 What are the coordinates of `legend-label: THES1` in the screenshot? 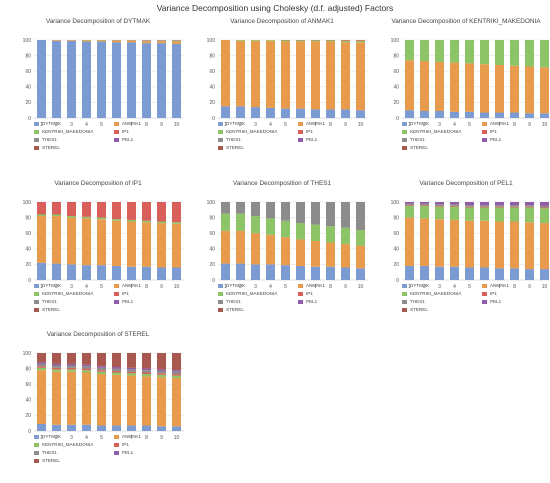 It's located at (417, 139).